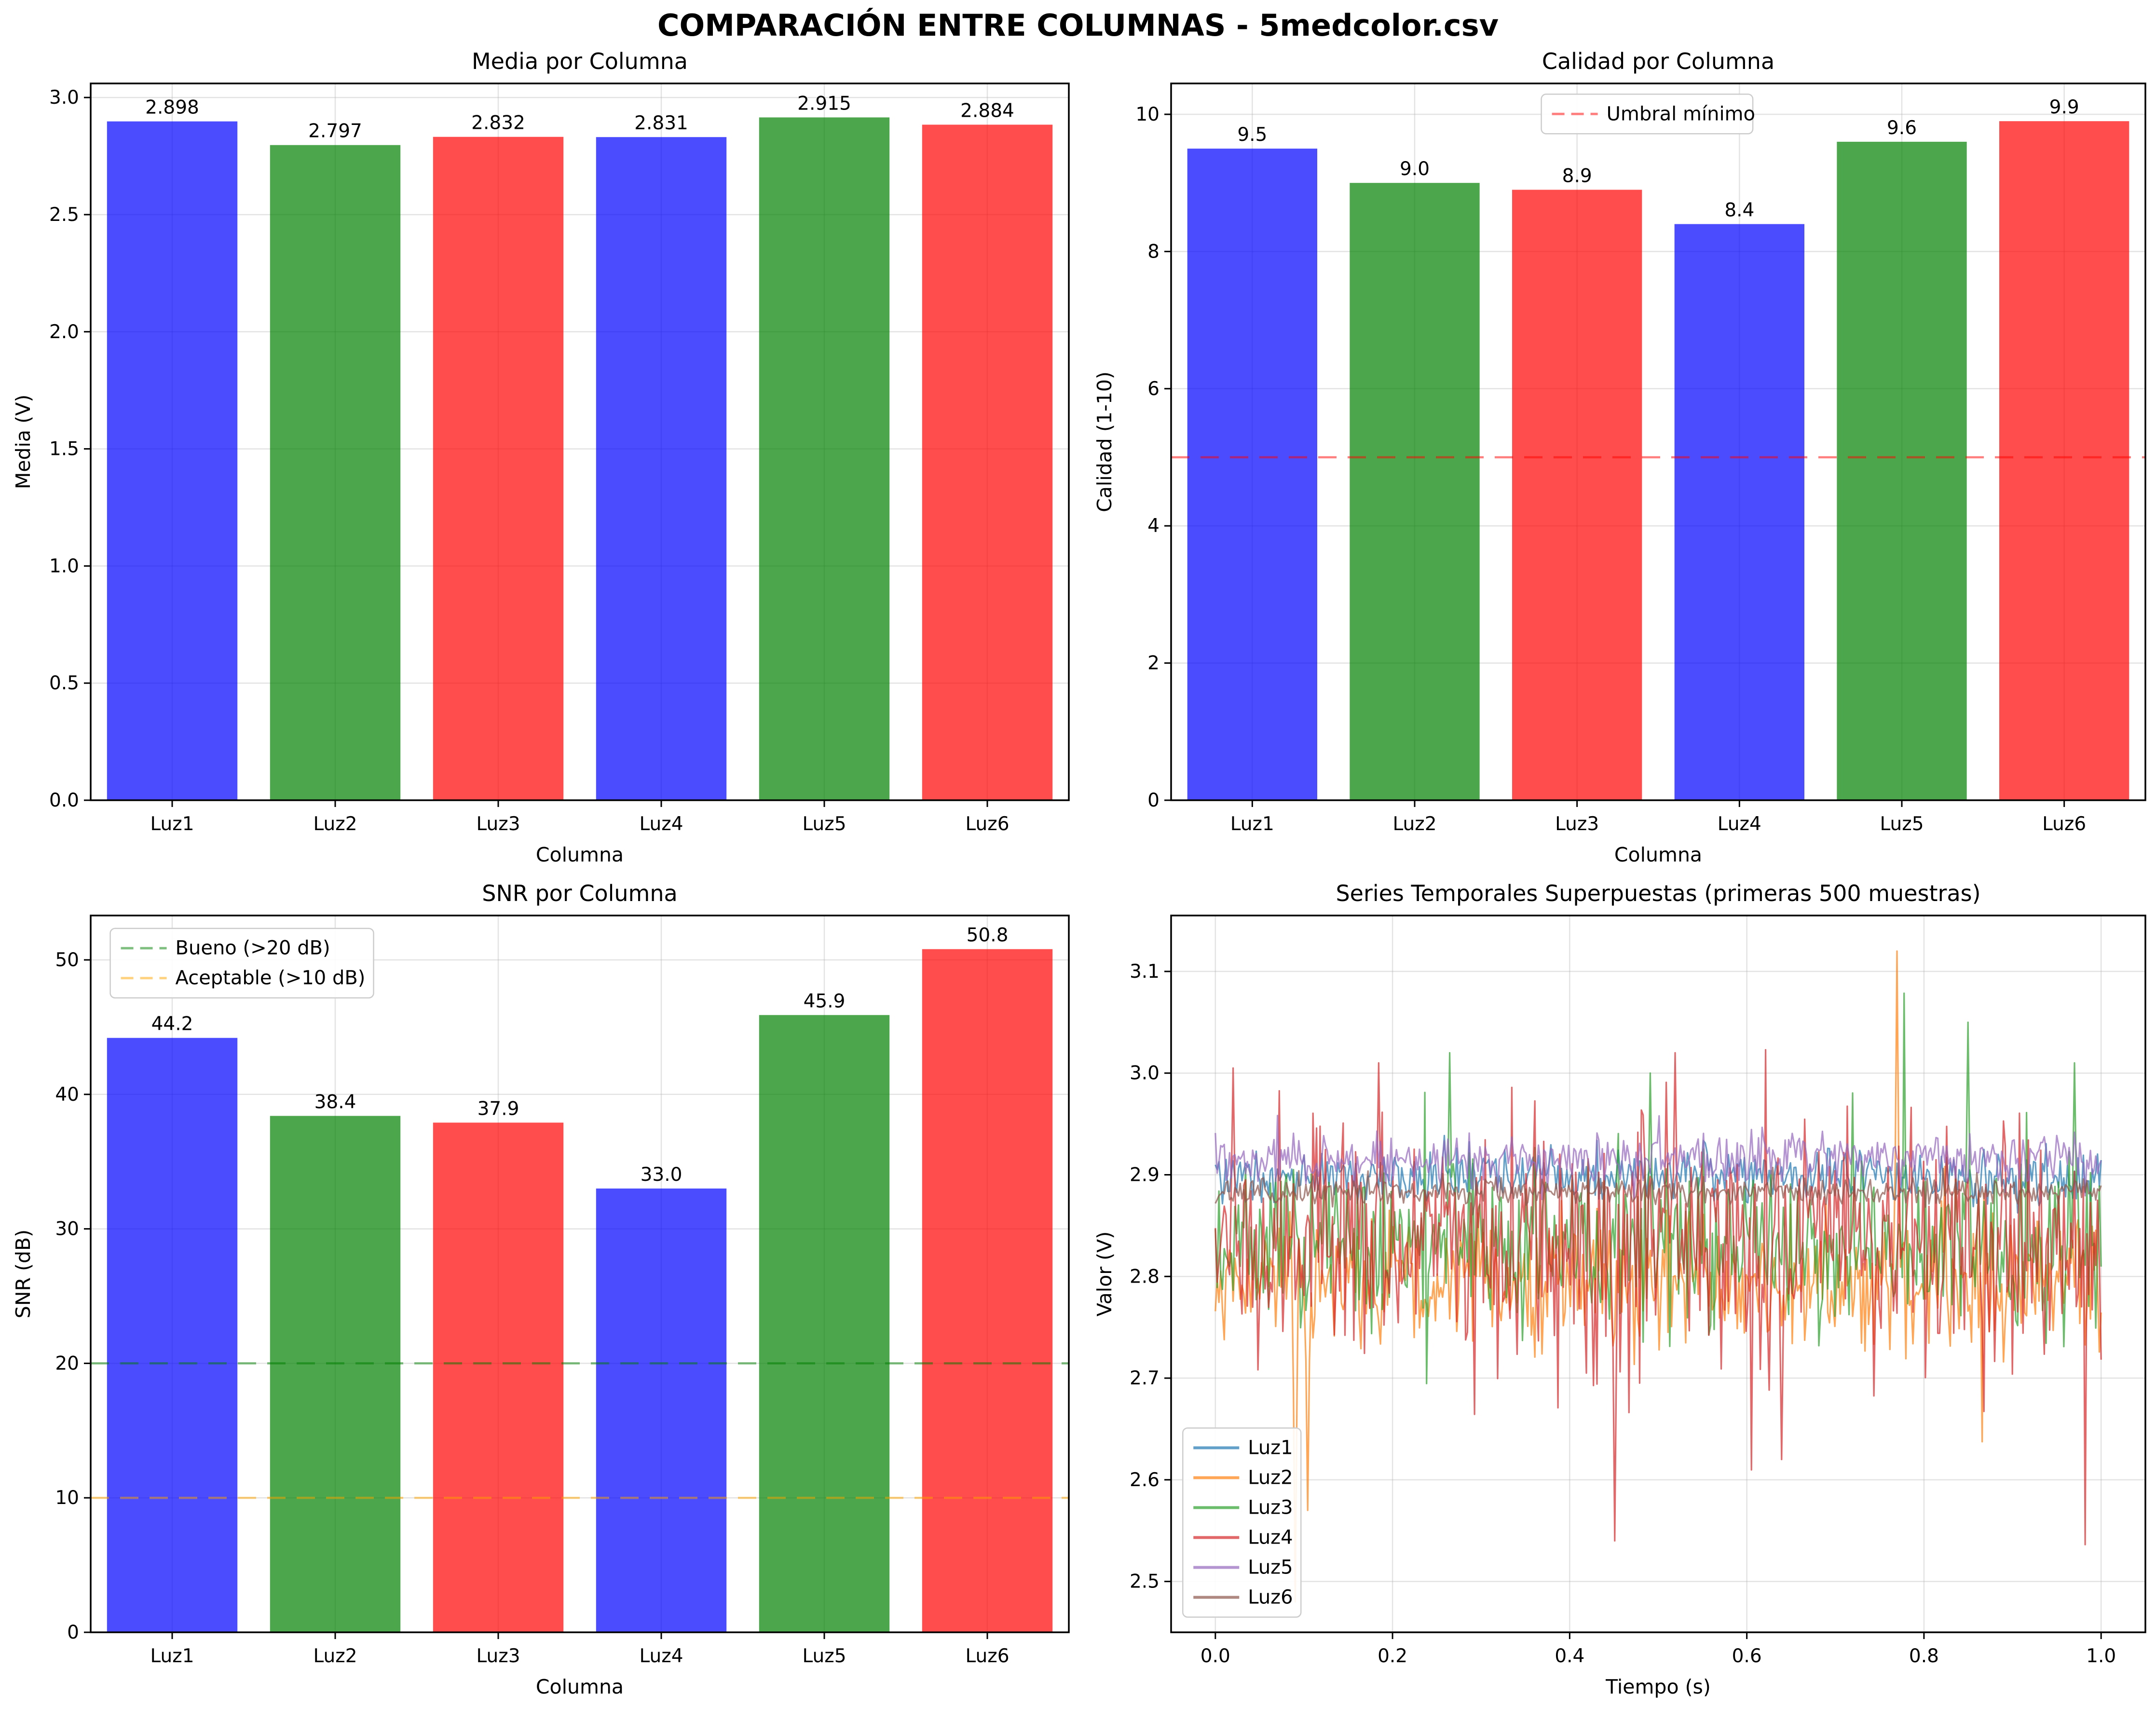  Describe the element at coordinates (64, 98) in the screenshot. I see `tick-label: 3.0` at that location.